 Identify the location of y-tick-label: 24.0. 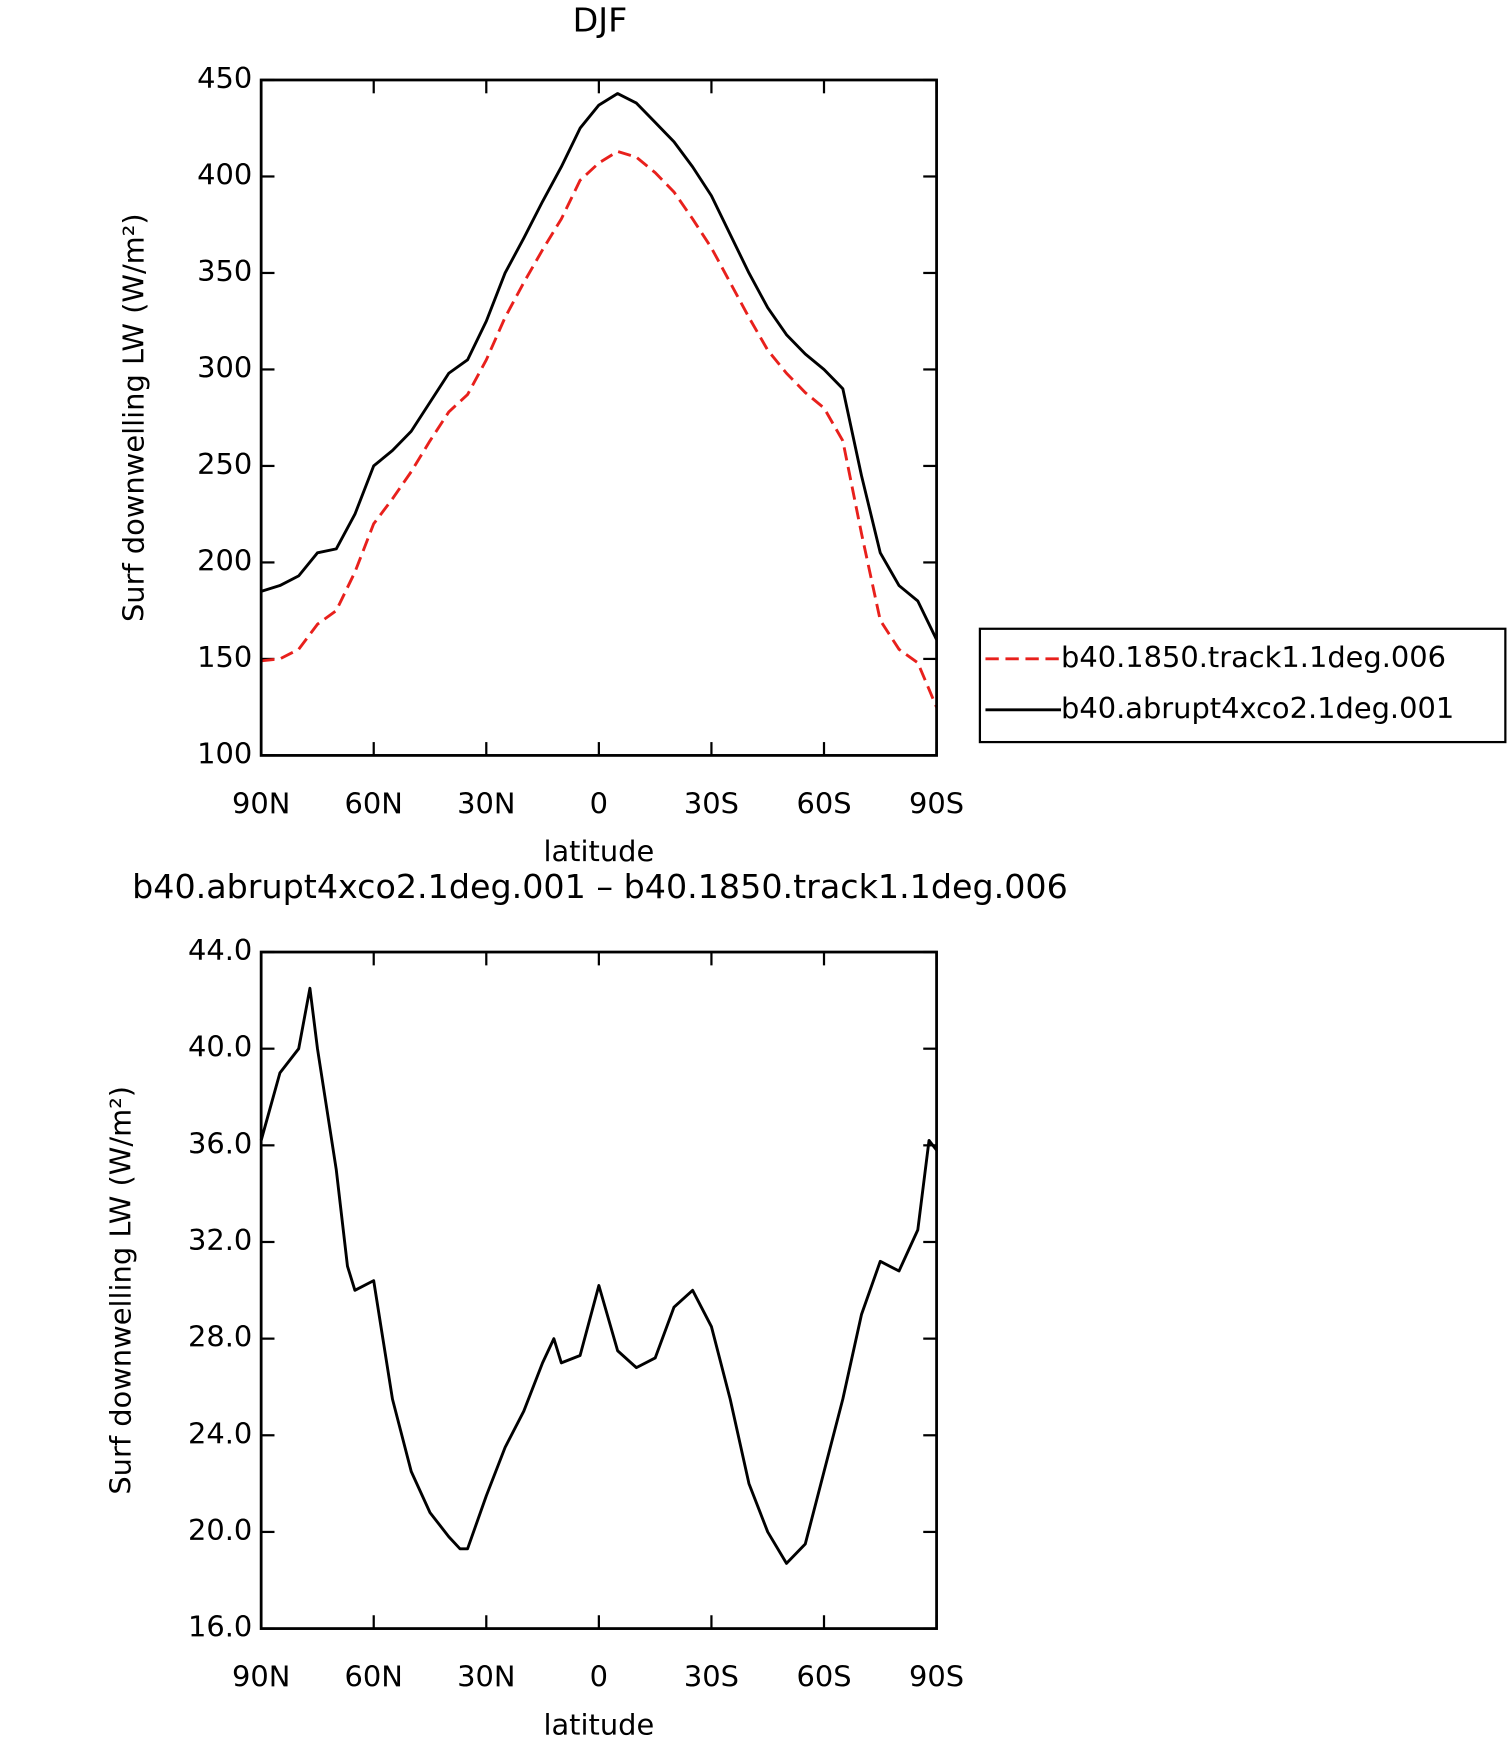
(220, 1433).